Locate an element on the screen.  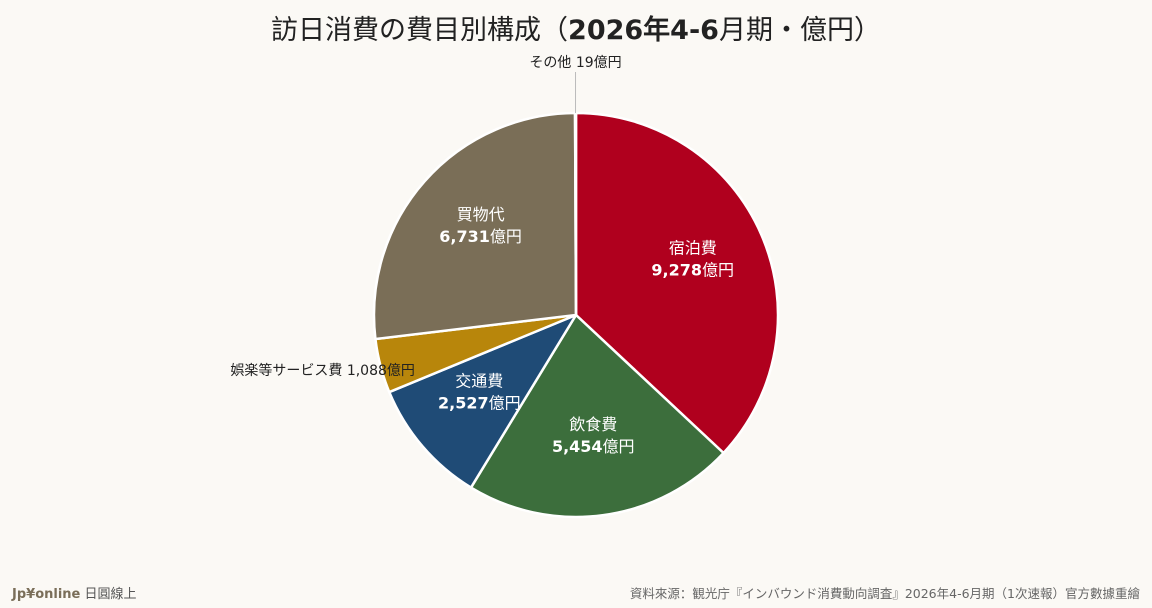
slice-outer-label-5: その他 19億円 is located at coordinates (575, 63).